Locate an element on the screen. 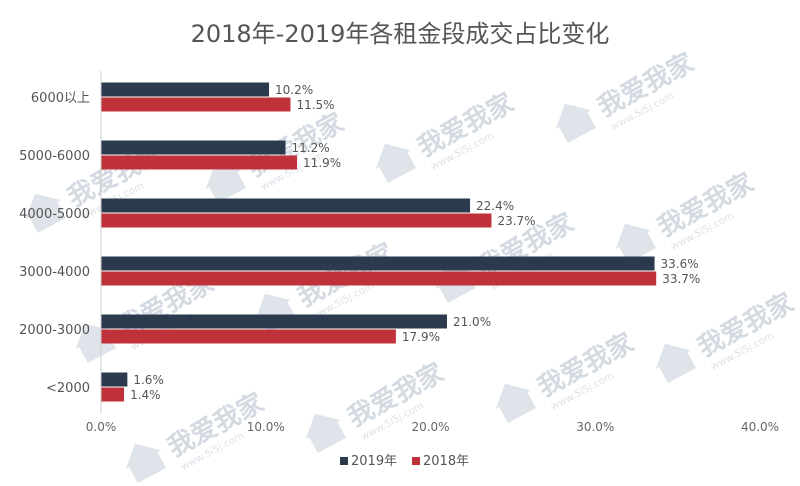 The image size is (800, 486). x-tick-label: 20.0% is located at coordinates (430, 427).